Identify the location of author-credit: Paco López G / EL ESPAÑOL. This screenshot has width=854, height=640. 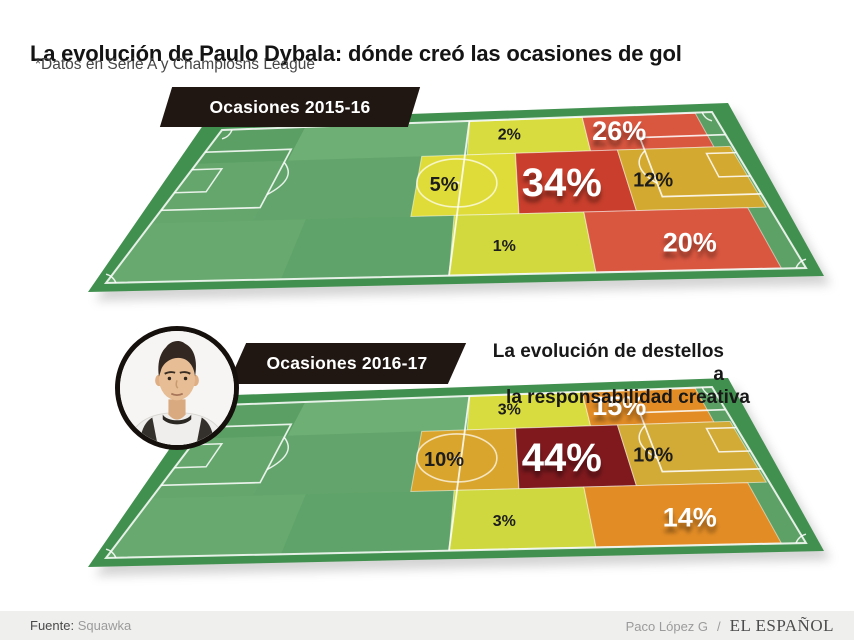
(730, 626).